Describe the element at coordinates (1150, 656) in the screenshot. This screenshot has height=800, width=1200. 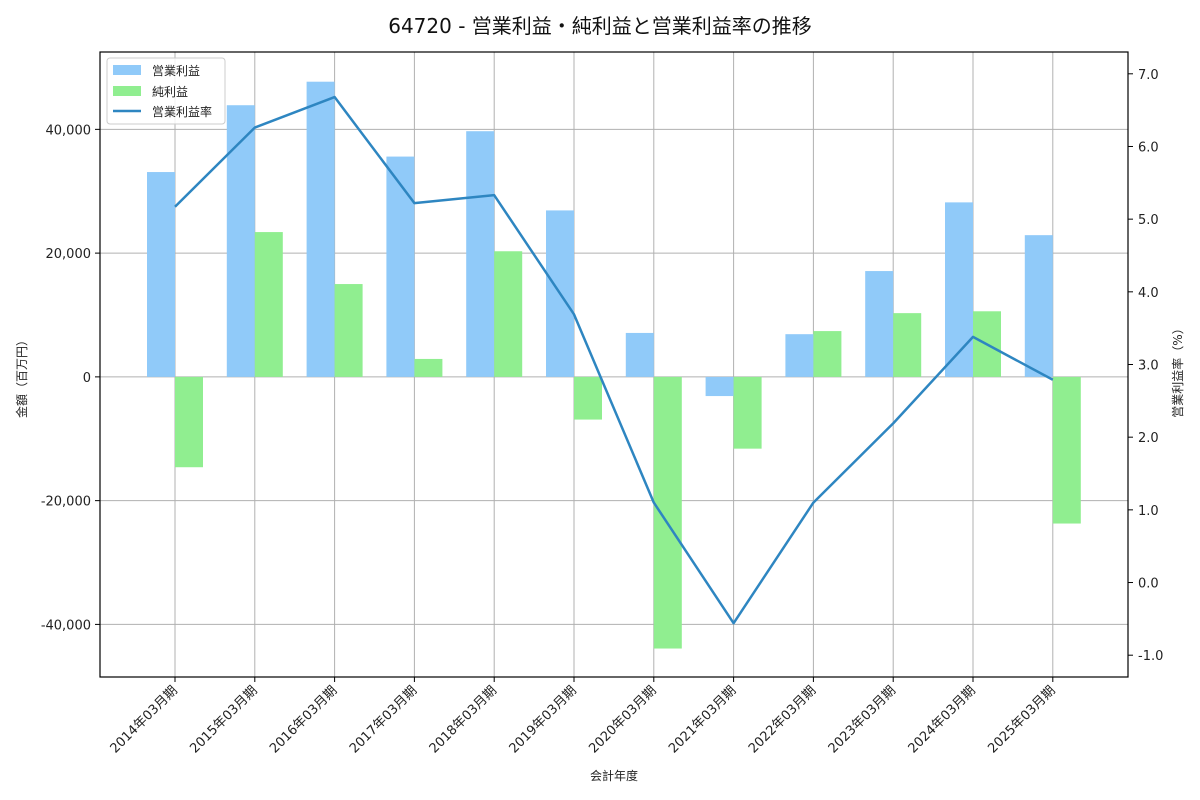
I see `y2-tick-label: -1.0` at that location.